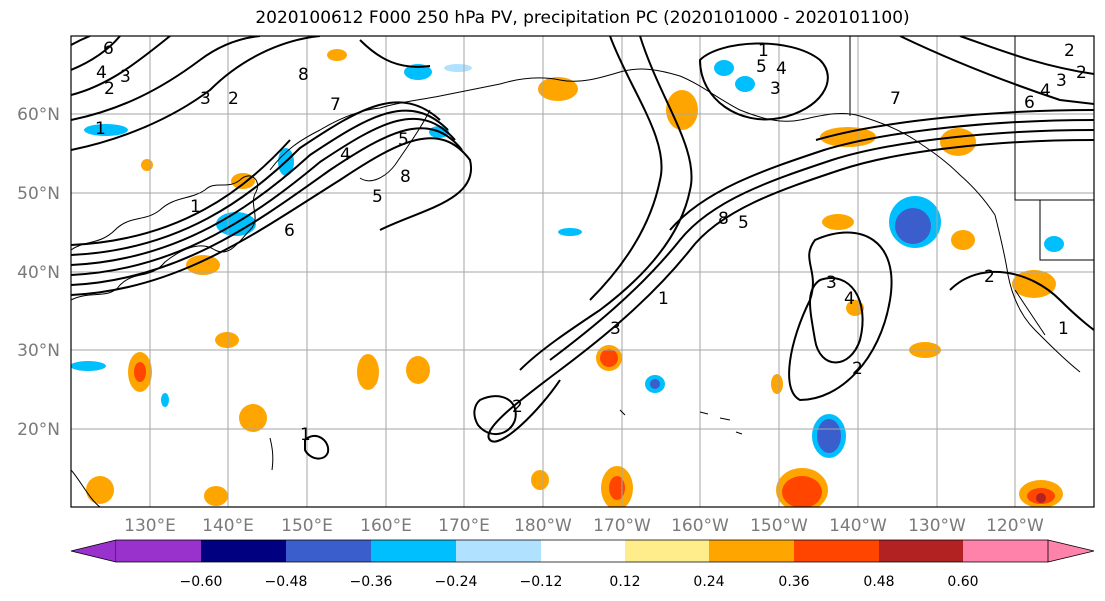 Image resolution: width=1105 pixels, height=601 pixels. Describe the element at coordinates (878, 582) in the screenshot. I see `colorbar-tick-label: 0.48` at that location.